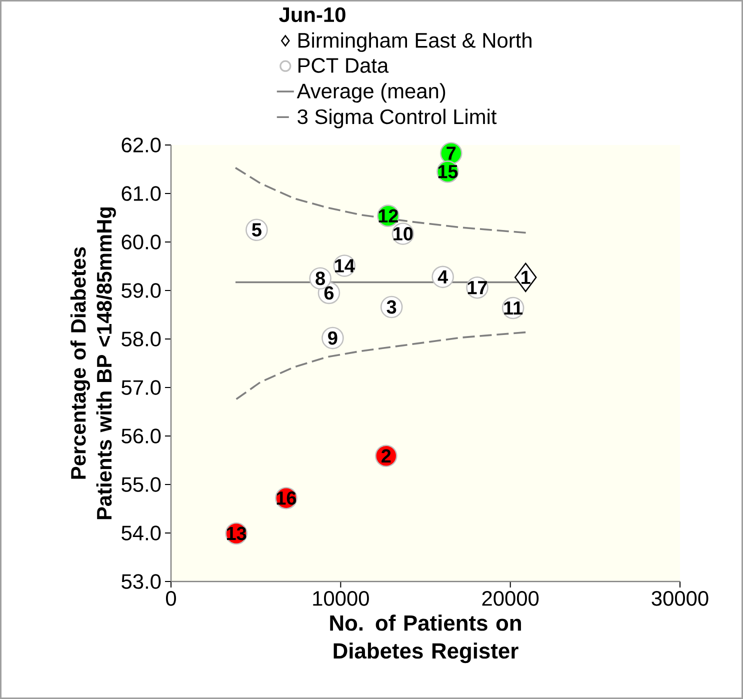  Describe the element at coordinates (141, 436) in the screenshot. I see `y-tick-label: 56.0` at that location.